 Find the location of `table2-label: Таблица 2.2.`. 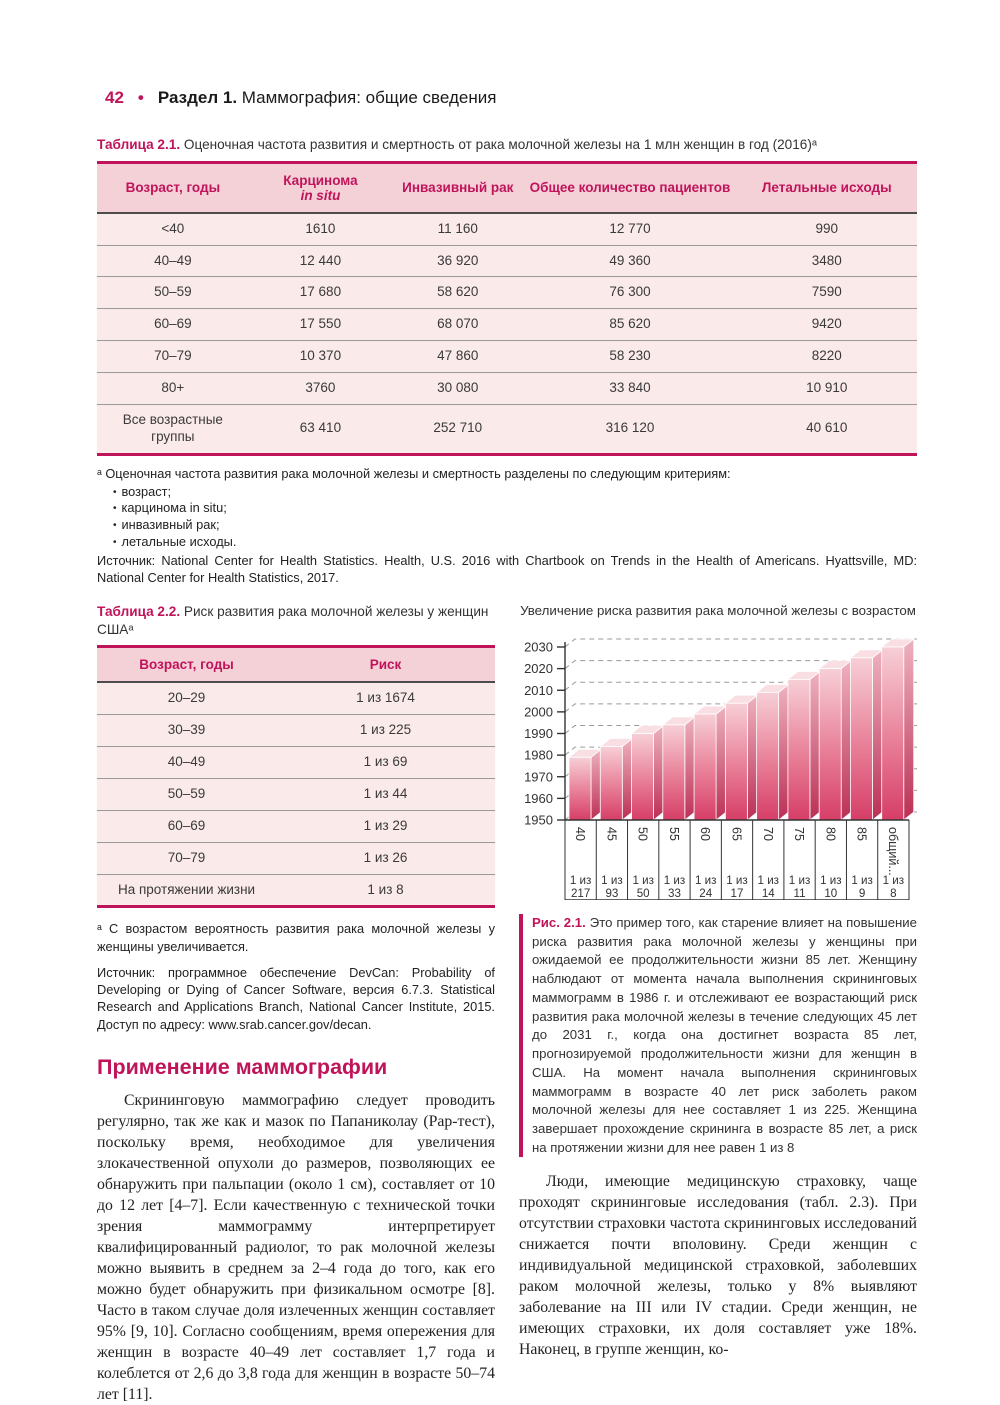

table2-label: Таблица 2.2. is located at coordinates (139, 611).